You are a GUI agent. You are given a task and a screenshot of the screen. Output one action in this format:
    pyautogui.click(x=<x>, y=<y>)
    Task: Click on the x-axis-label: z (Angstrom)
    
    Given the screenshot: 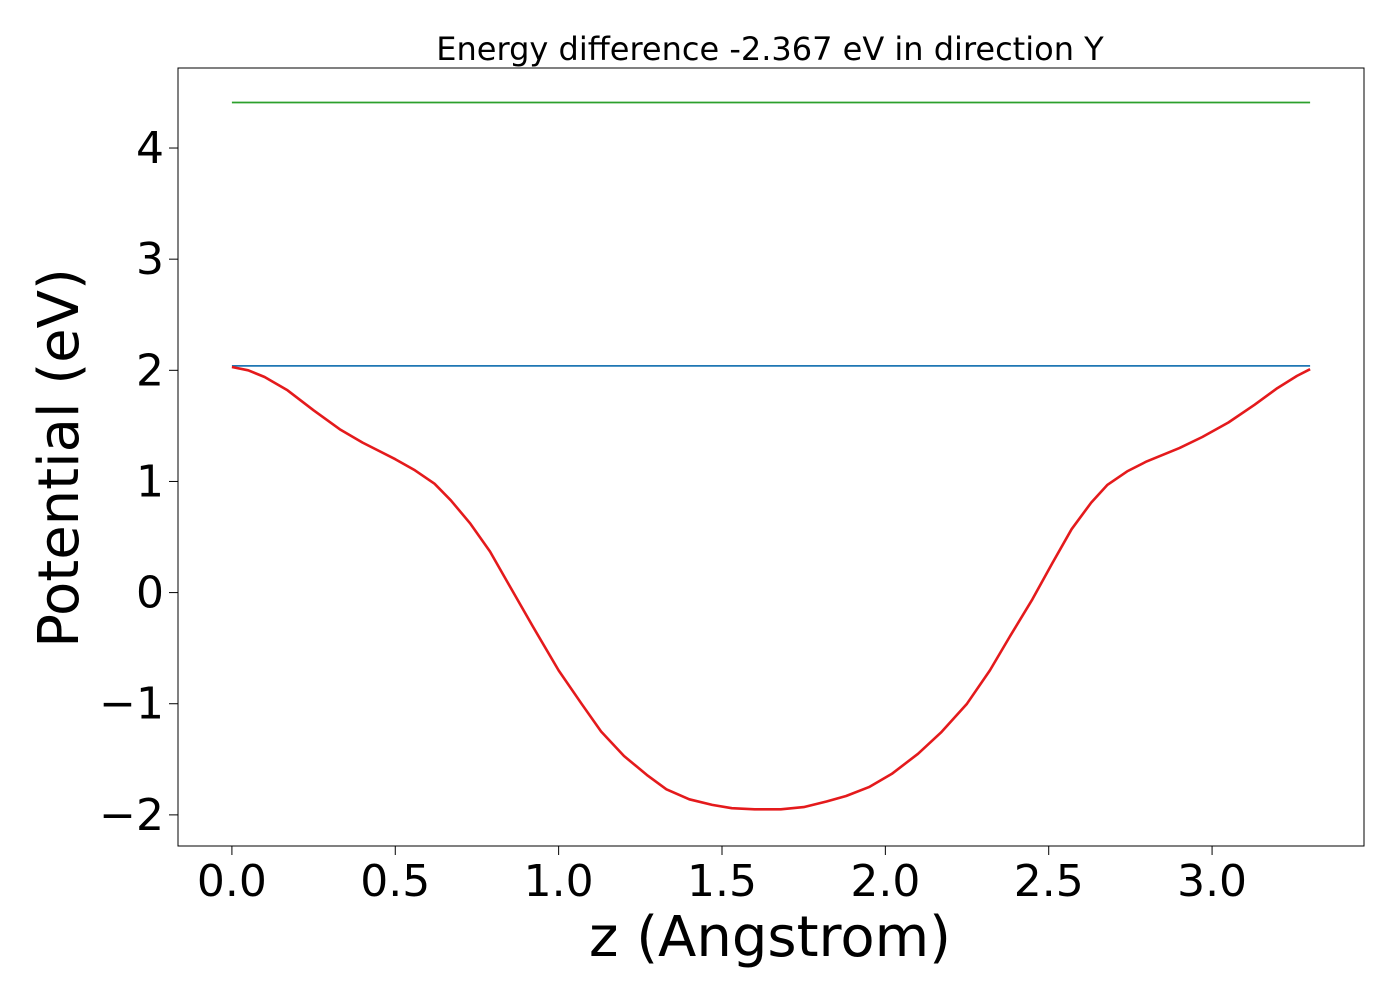 What is the action you would take?
    pyautogui.click(x=770, y=937)
    